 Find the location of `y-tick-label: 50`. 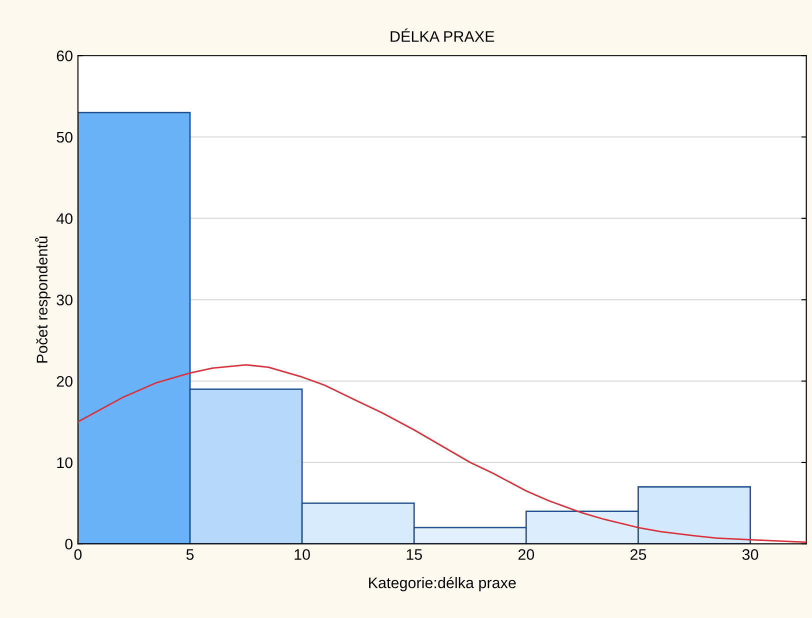

y-tick-label: 50 is located at coordinates (64, 137).